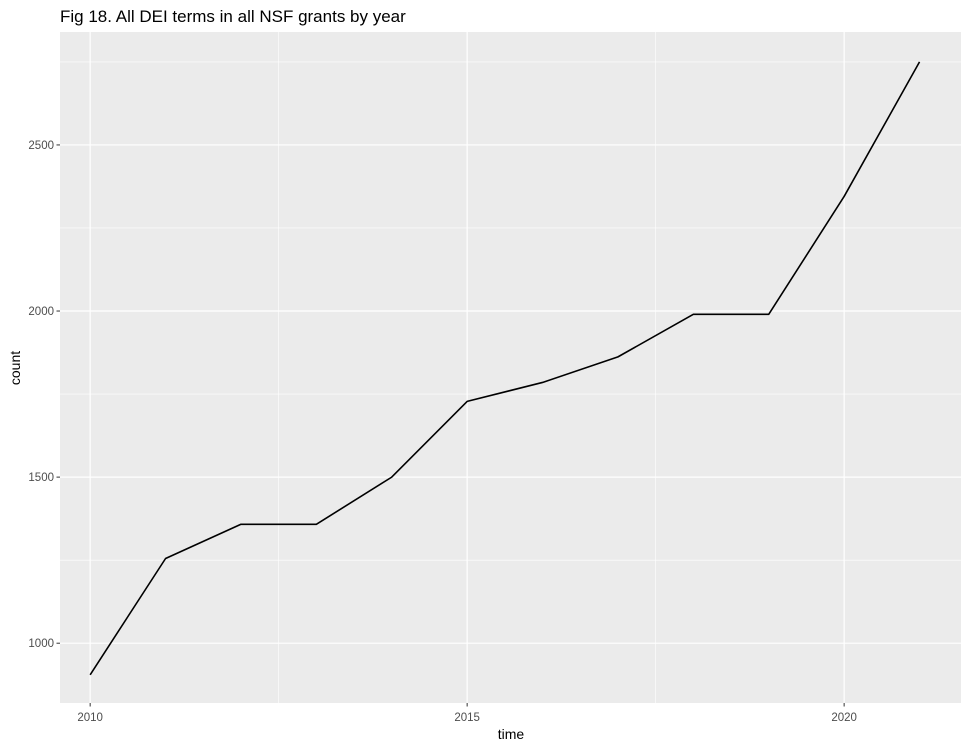 This screenshot has height=749, width=970. What do you see at coordinates (15, 368) in the screenshot?
I see `y-axis-title: count` at bounding box center [15, 368].